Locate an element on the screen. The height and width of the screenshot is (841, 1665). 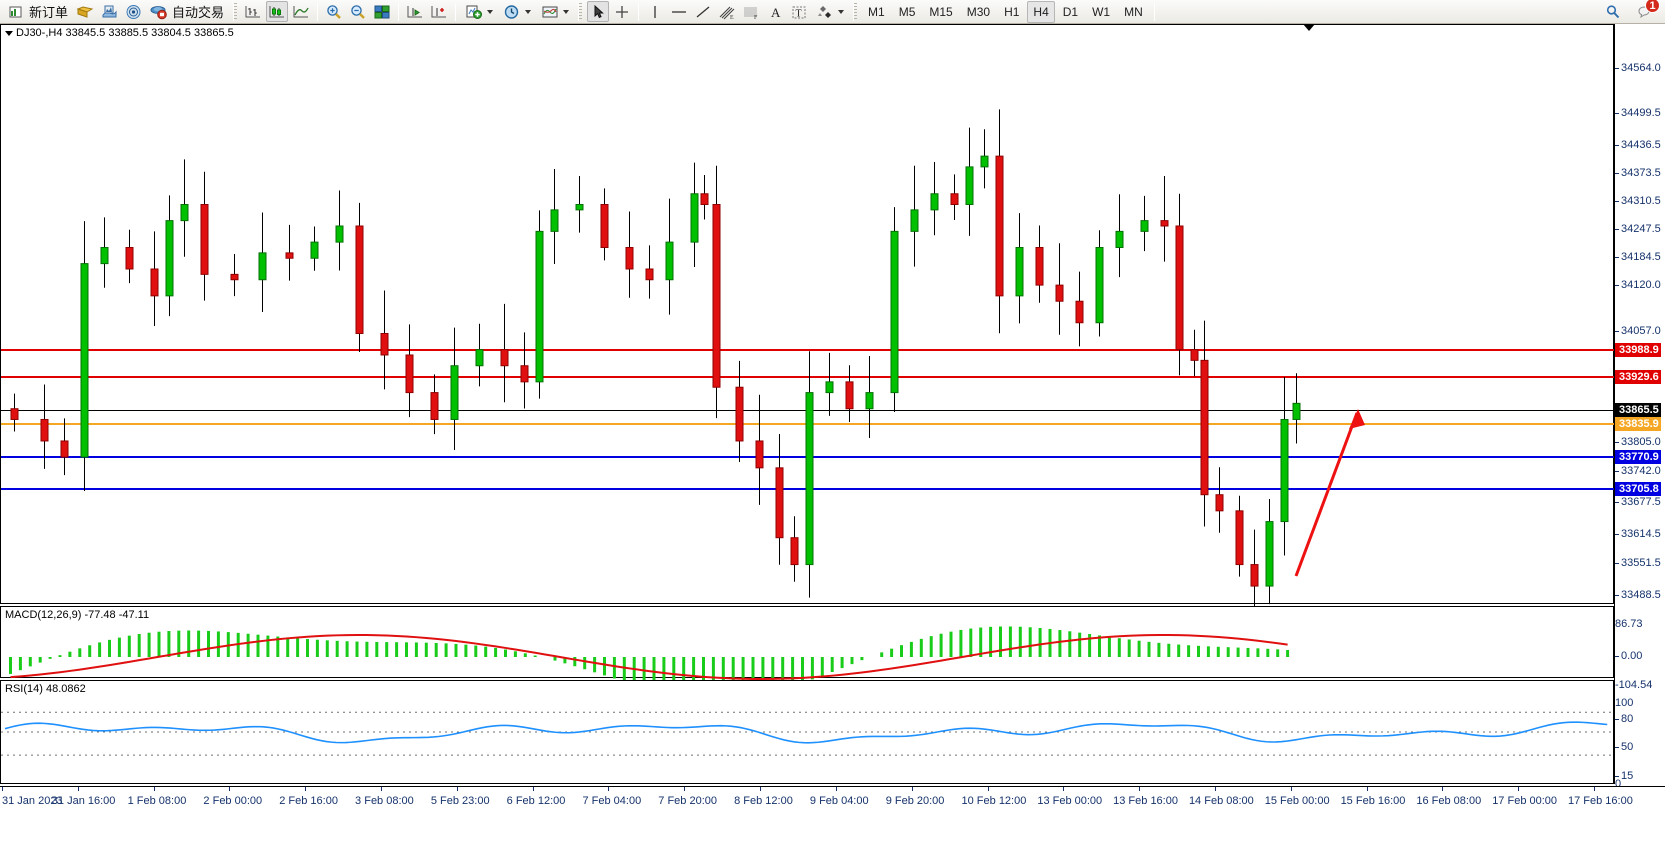
price-tag-support: 33770.9 is located at coordinates (1638, 457).